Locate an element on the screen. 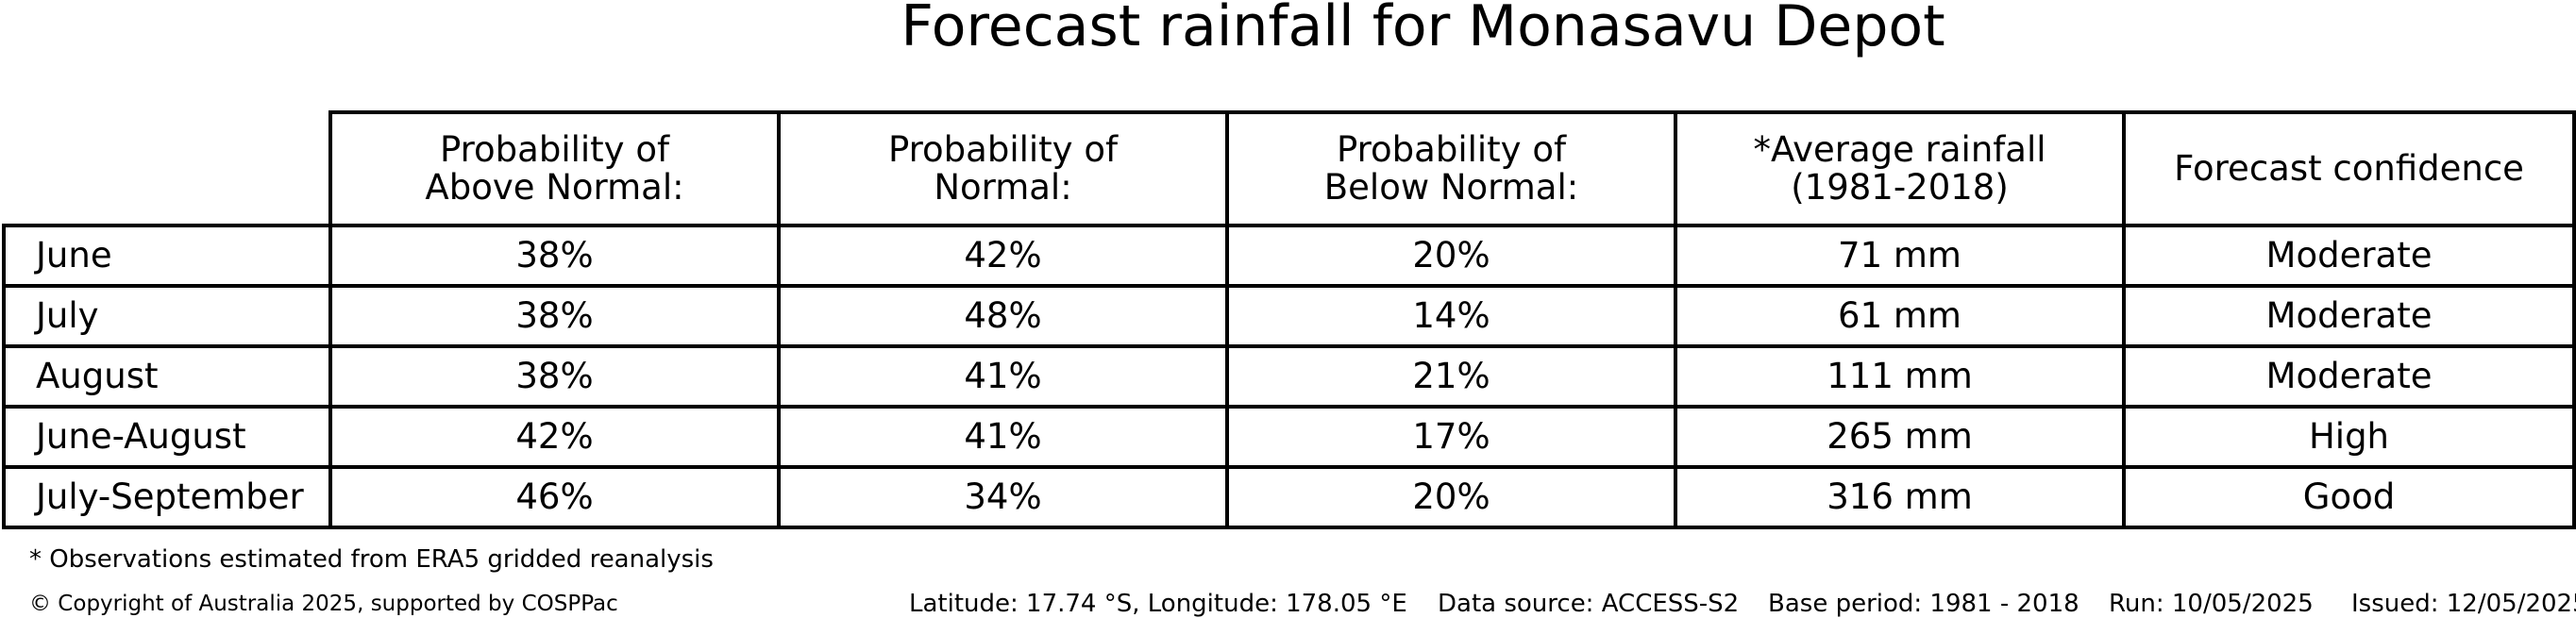  below-normal-cell: 14% is located at coordinates (1451, 316).